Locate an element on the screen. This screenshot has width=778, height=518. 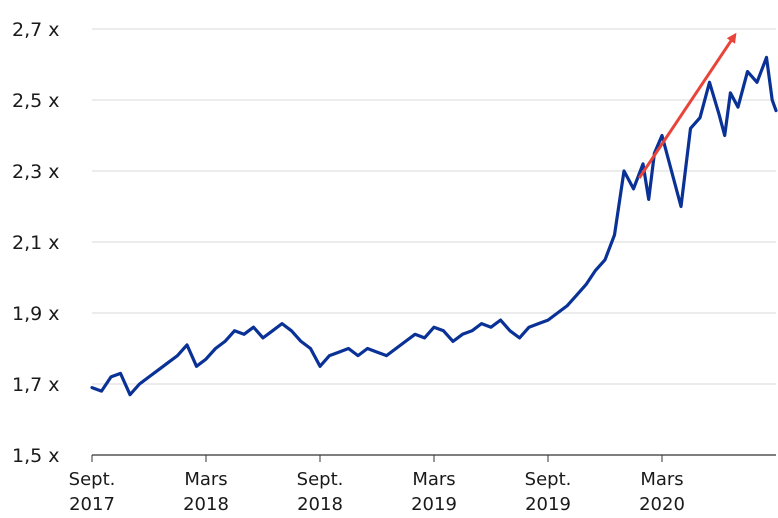
x-tick-label-line2: 2020 is located at coordinates (662, 504).